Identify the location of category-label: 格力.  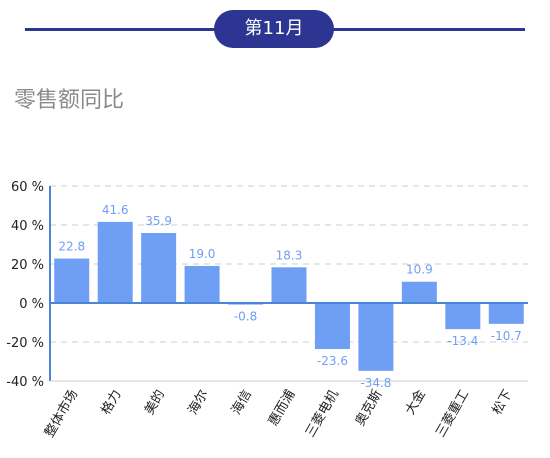
(111, 402).